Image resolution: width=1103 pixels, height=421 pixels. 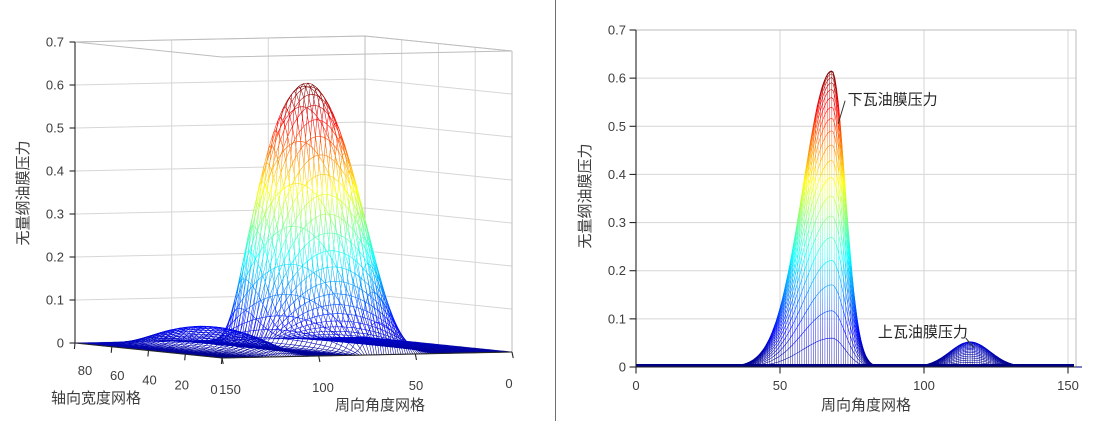 I want to click on z-tick-label: 0.4, so click(x=55, y=171).